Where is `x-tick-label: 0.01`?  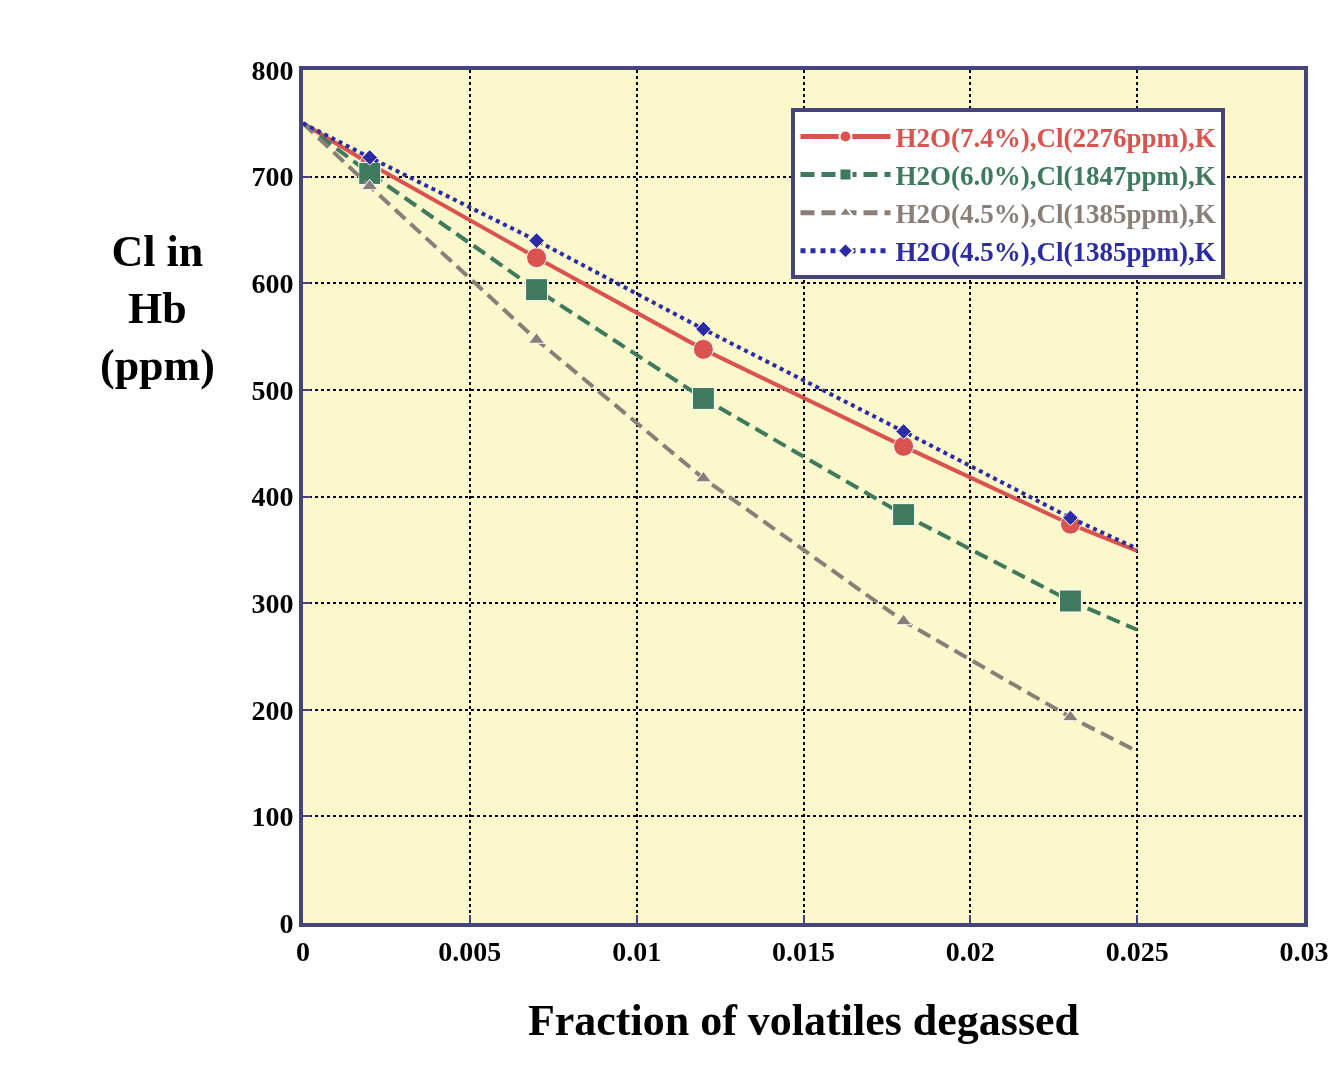
x-tick-label: 0.01 is located at coordinates (637, 951).